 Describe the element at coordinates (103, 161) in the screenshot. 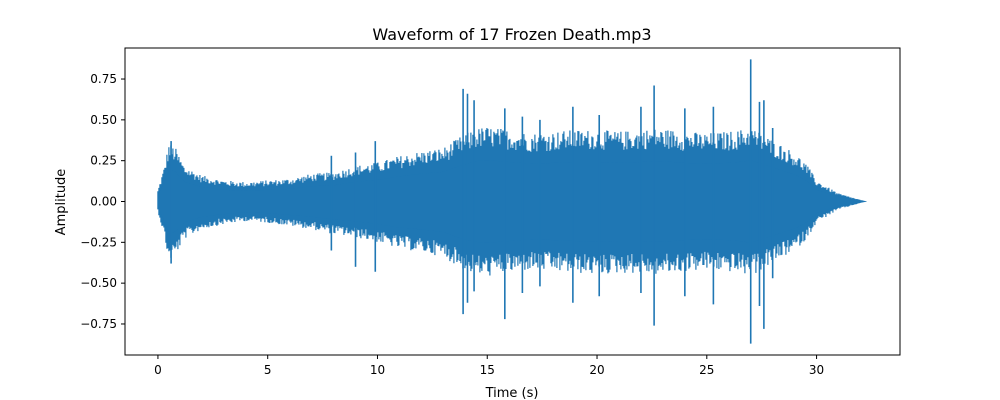

I see `y-tick-label: 0.25` at that location.